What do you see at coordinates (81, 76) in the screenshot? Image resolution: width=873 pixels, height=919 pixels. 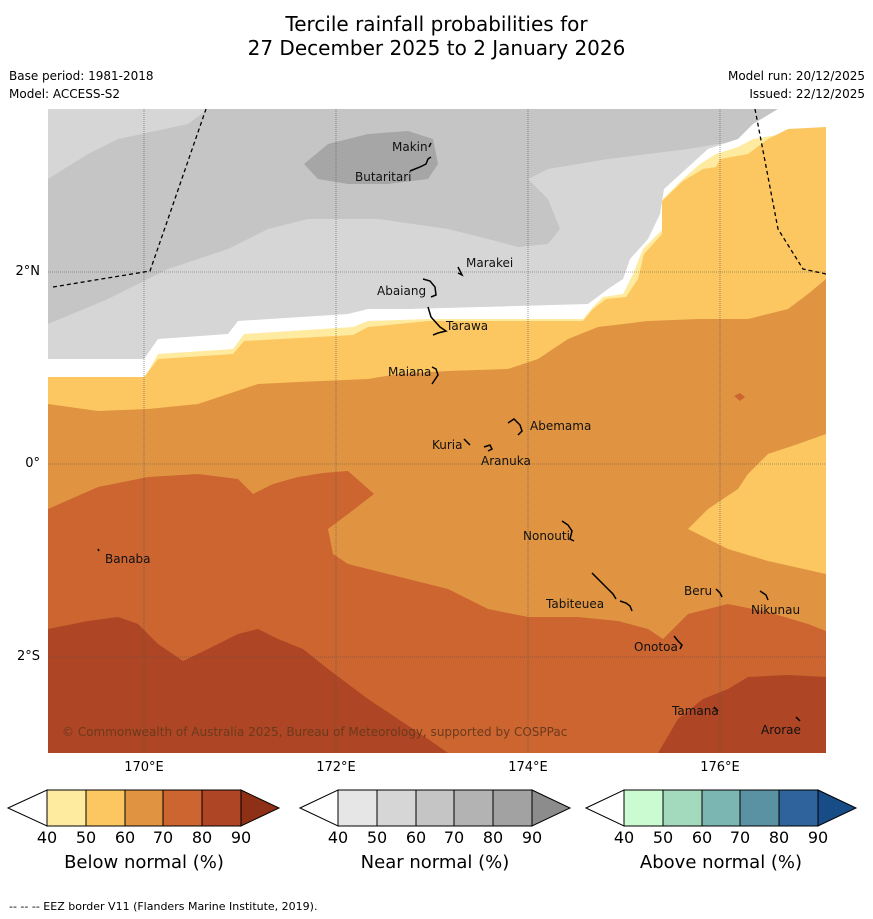 I see `base-period: Base period: 1981-2018` at bounding box center [81, 76].